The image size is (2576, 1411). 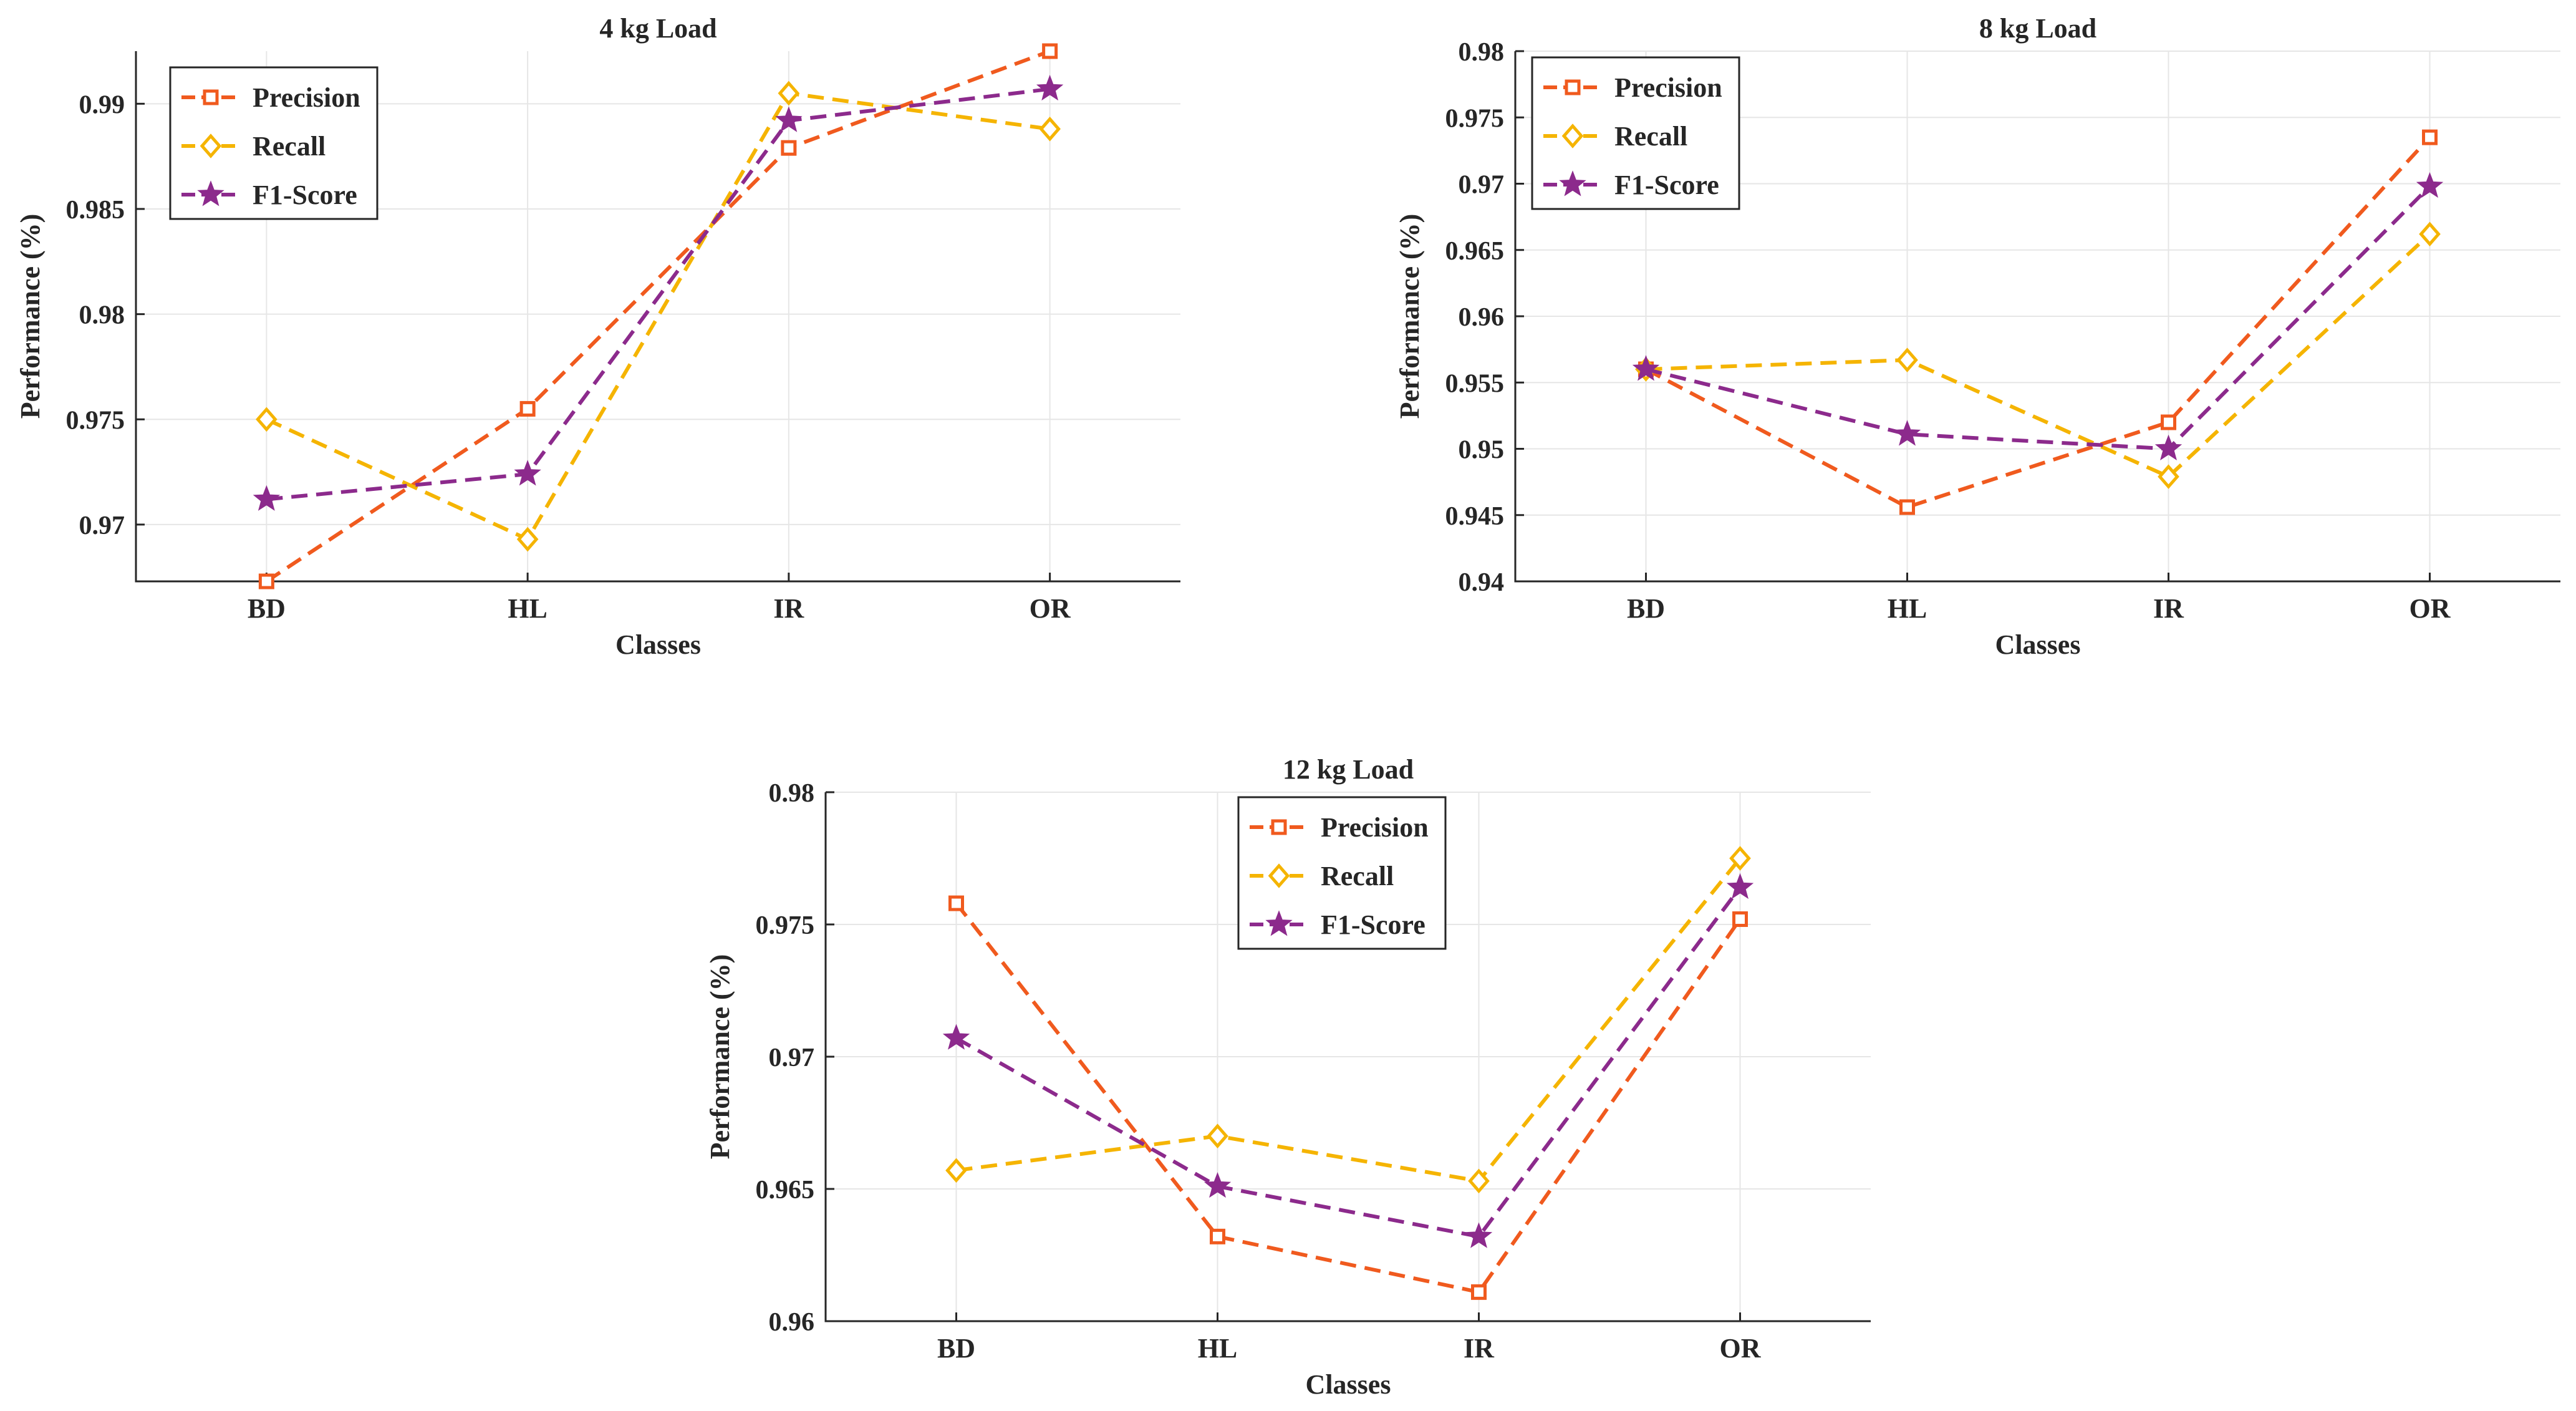 What do you see at coordinates (1482, 450) in the screenshot?
I see `y-tick-label: 0.95` at bounding box center [1482, 450].